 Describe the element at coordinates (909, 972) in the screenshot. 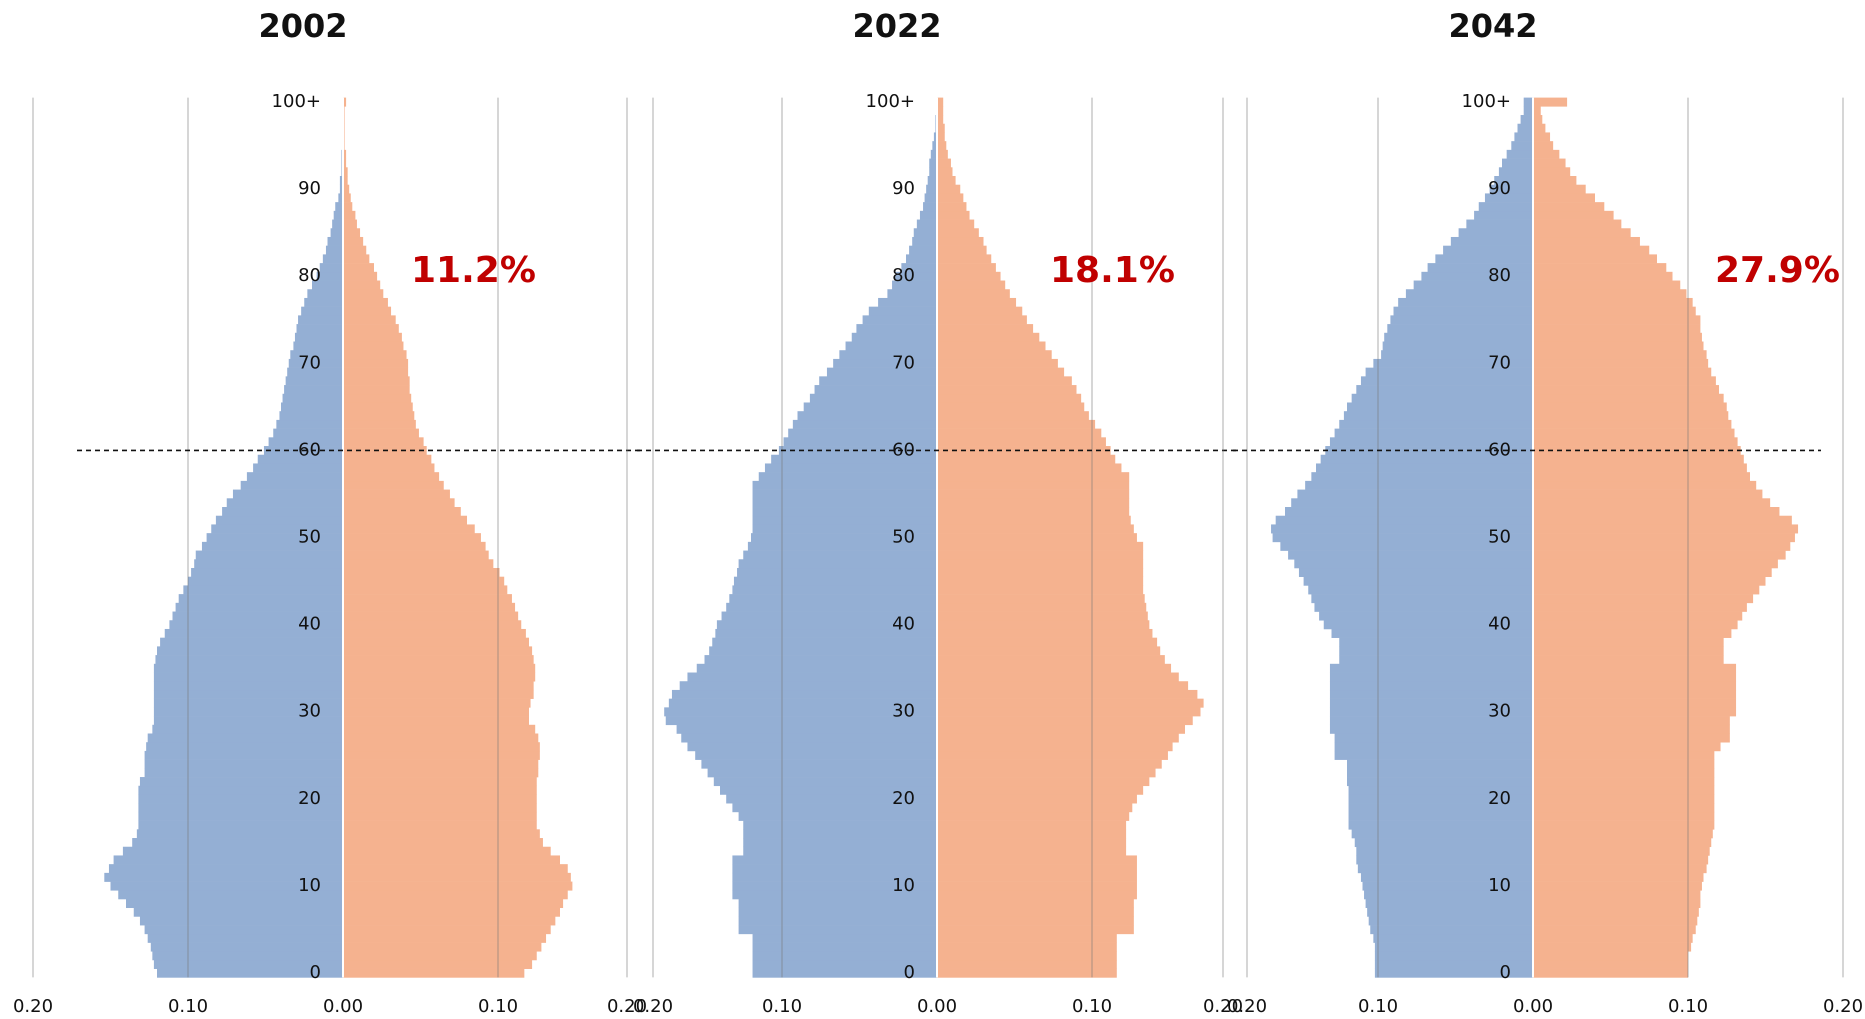

I see `y-tick-label: 0` at that location.